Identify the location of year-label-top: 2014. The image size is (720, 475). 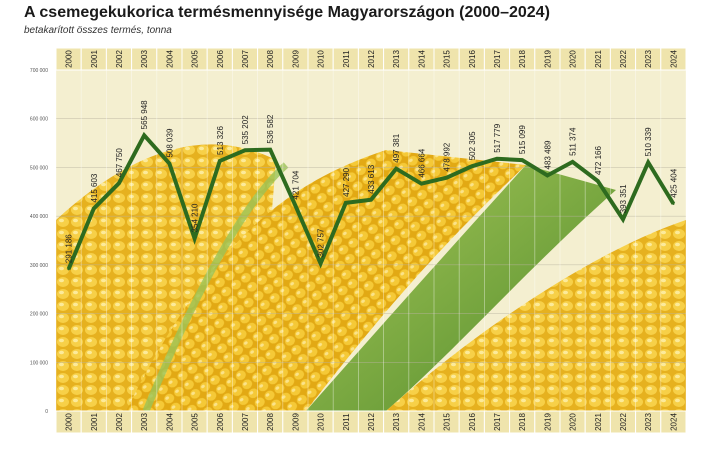
(421, 59).